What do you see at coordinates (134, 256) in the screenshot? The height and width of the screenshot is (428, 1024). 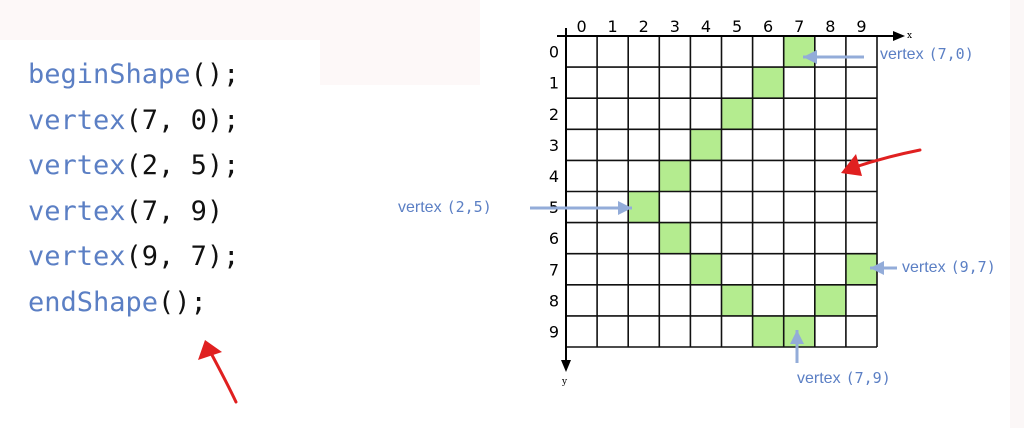 I see `code-line: vertex(9, 7);` at bounding box center [134, 256].